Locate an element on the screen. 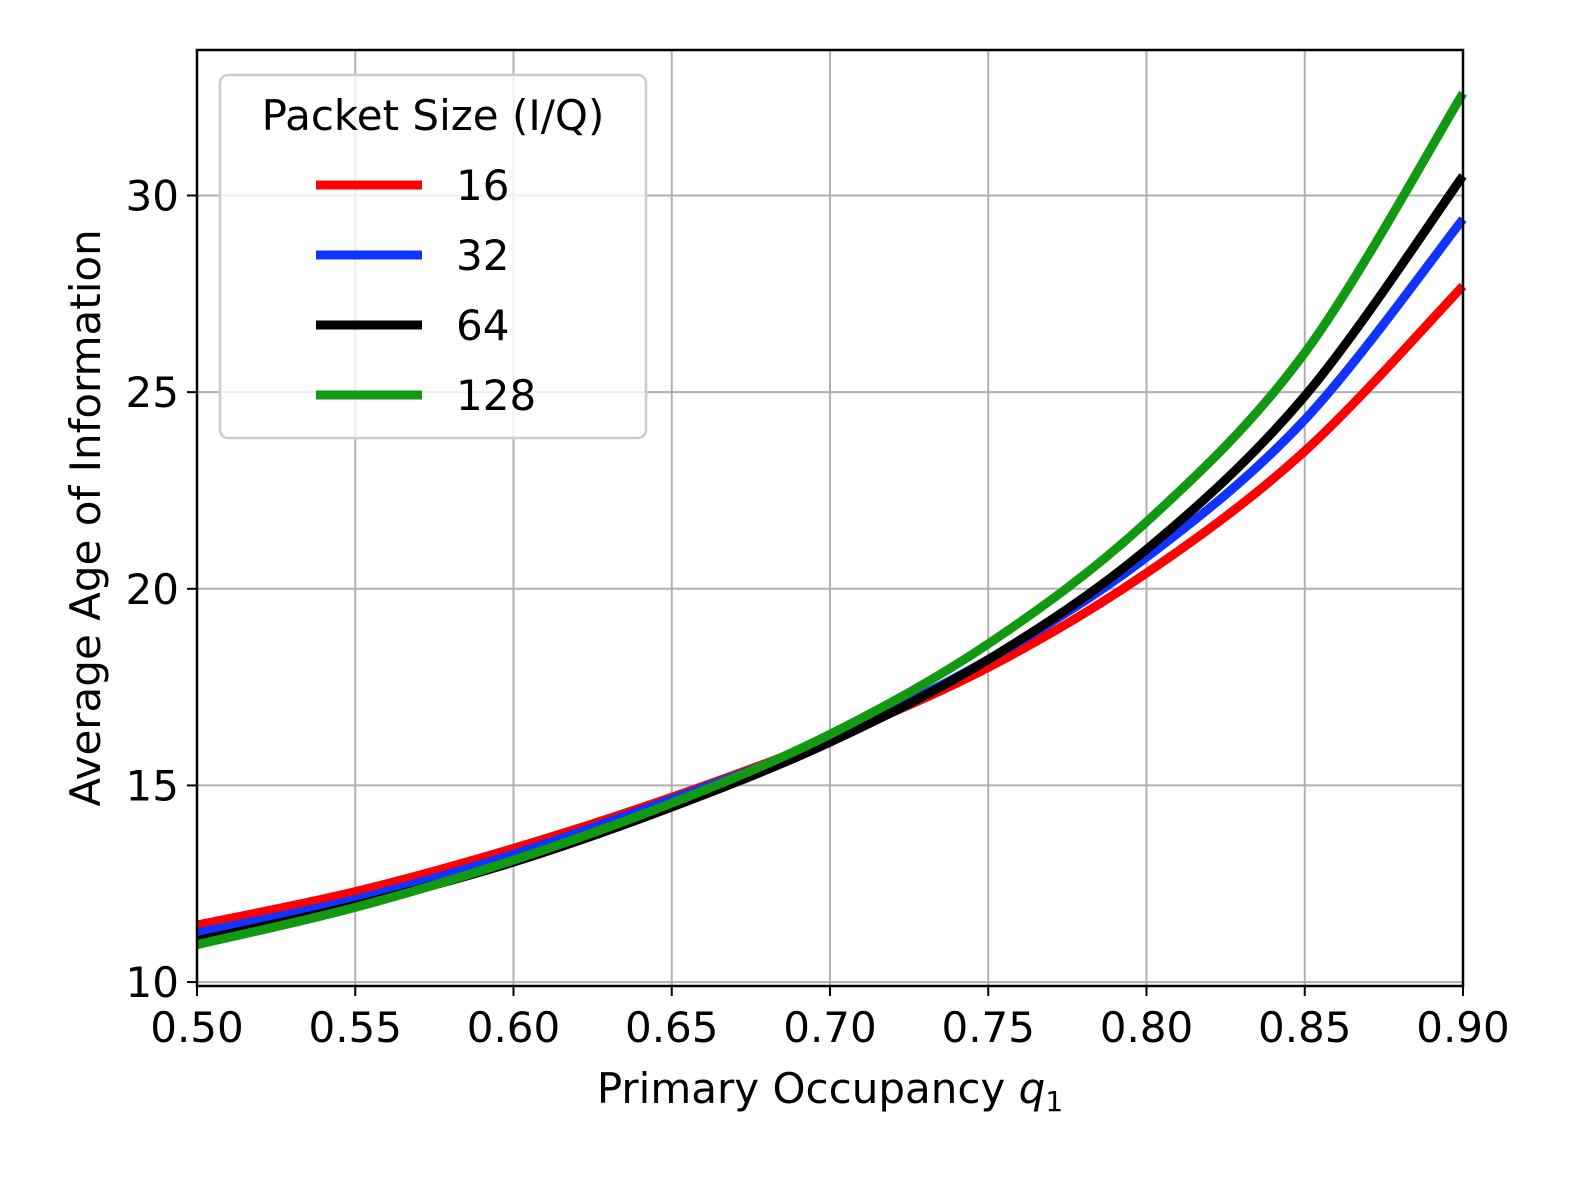 The image size is (1577, 1183). legend-title: Packet Size (I/Q) is located at coordinates (433, 115).